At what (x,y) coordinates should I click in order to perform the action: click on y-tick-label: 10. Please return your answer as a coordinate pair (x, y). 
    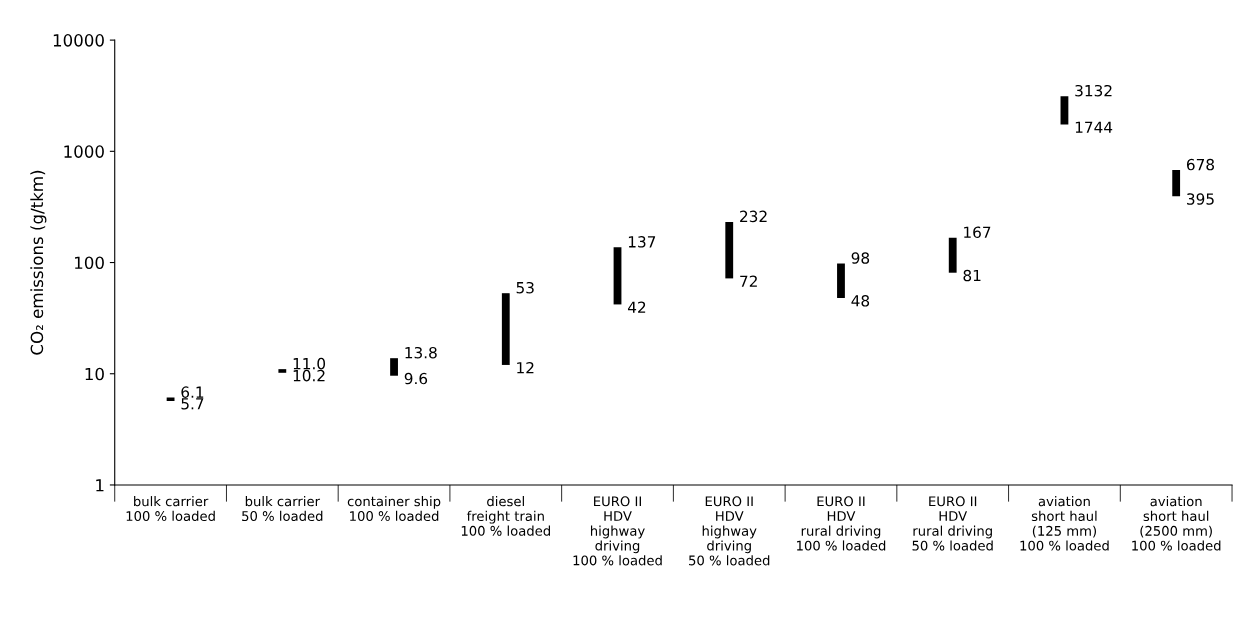
    Looking at the image, I should click on (94, 374).